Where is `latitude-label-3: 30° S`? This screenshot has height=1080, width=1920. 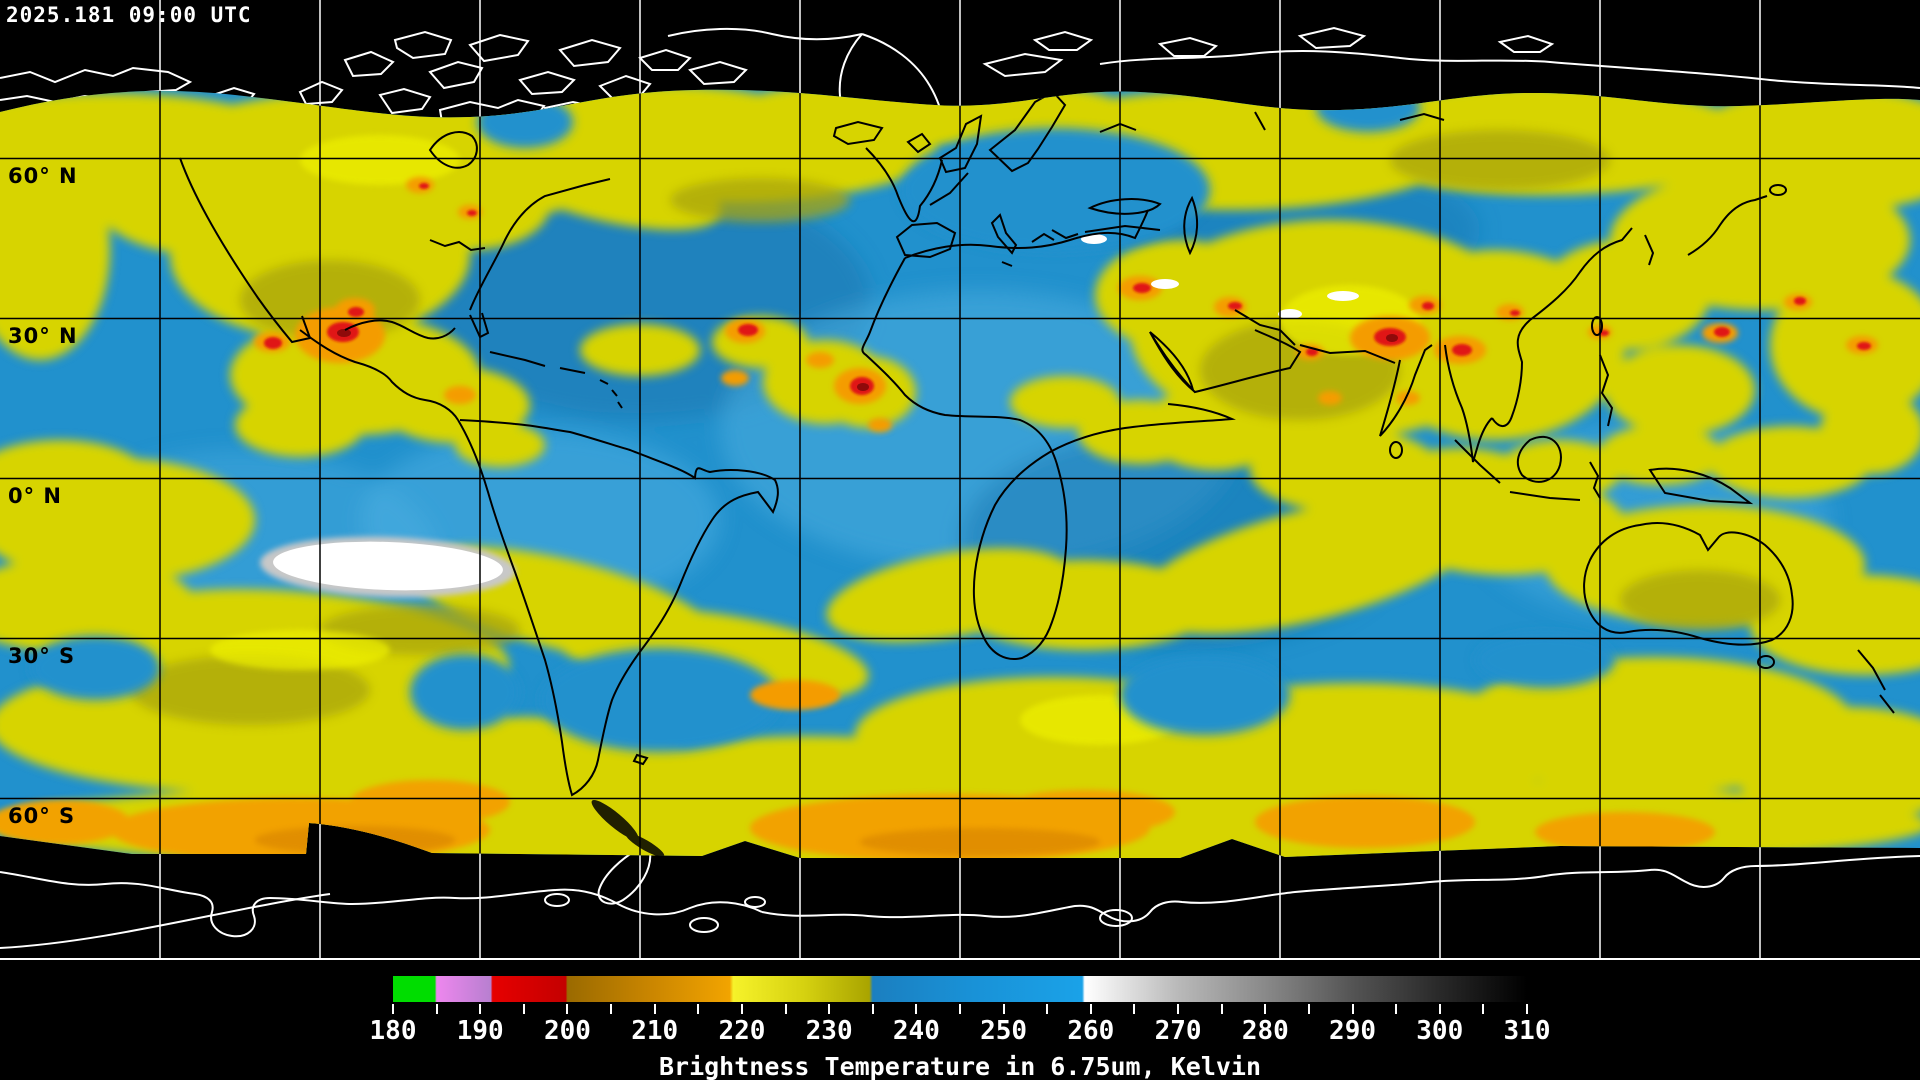 latitude-label-3: 30° S is located at coordinates (42, 656).